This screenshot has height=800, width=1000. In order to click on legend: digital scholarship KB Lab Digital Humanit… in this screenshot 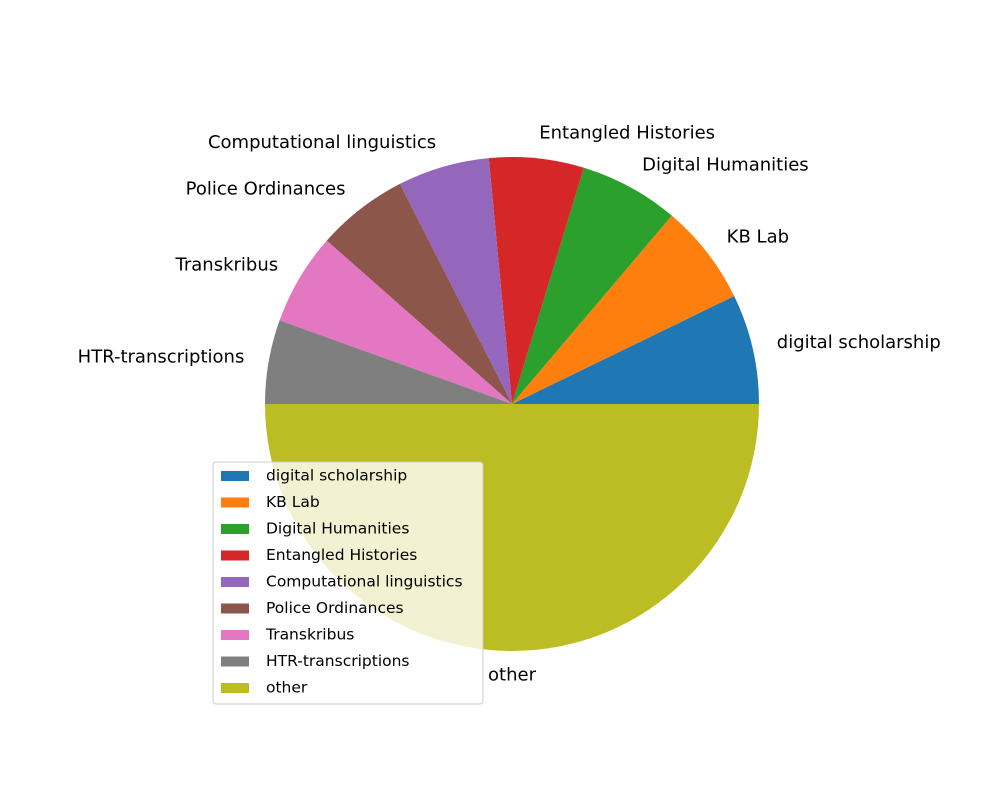, I will do `click(348, 583)`.